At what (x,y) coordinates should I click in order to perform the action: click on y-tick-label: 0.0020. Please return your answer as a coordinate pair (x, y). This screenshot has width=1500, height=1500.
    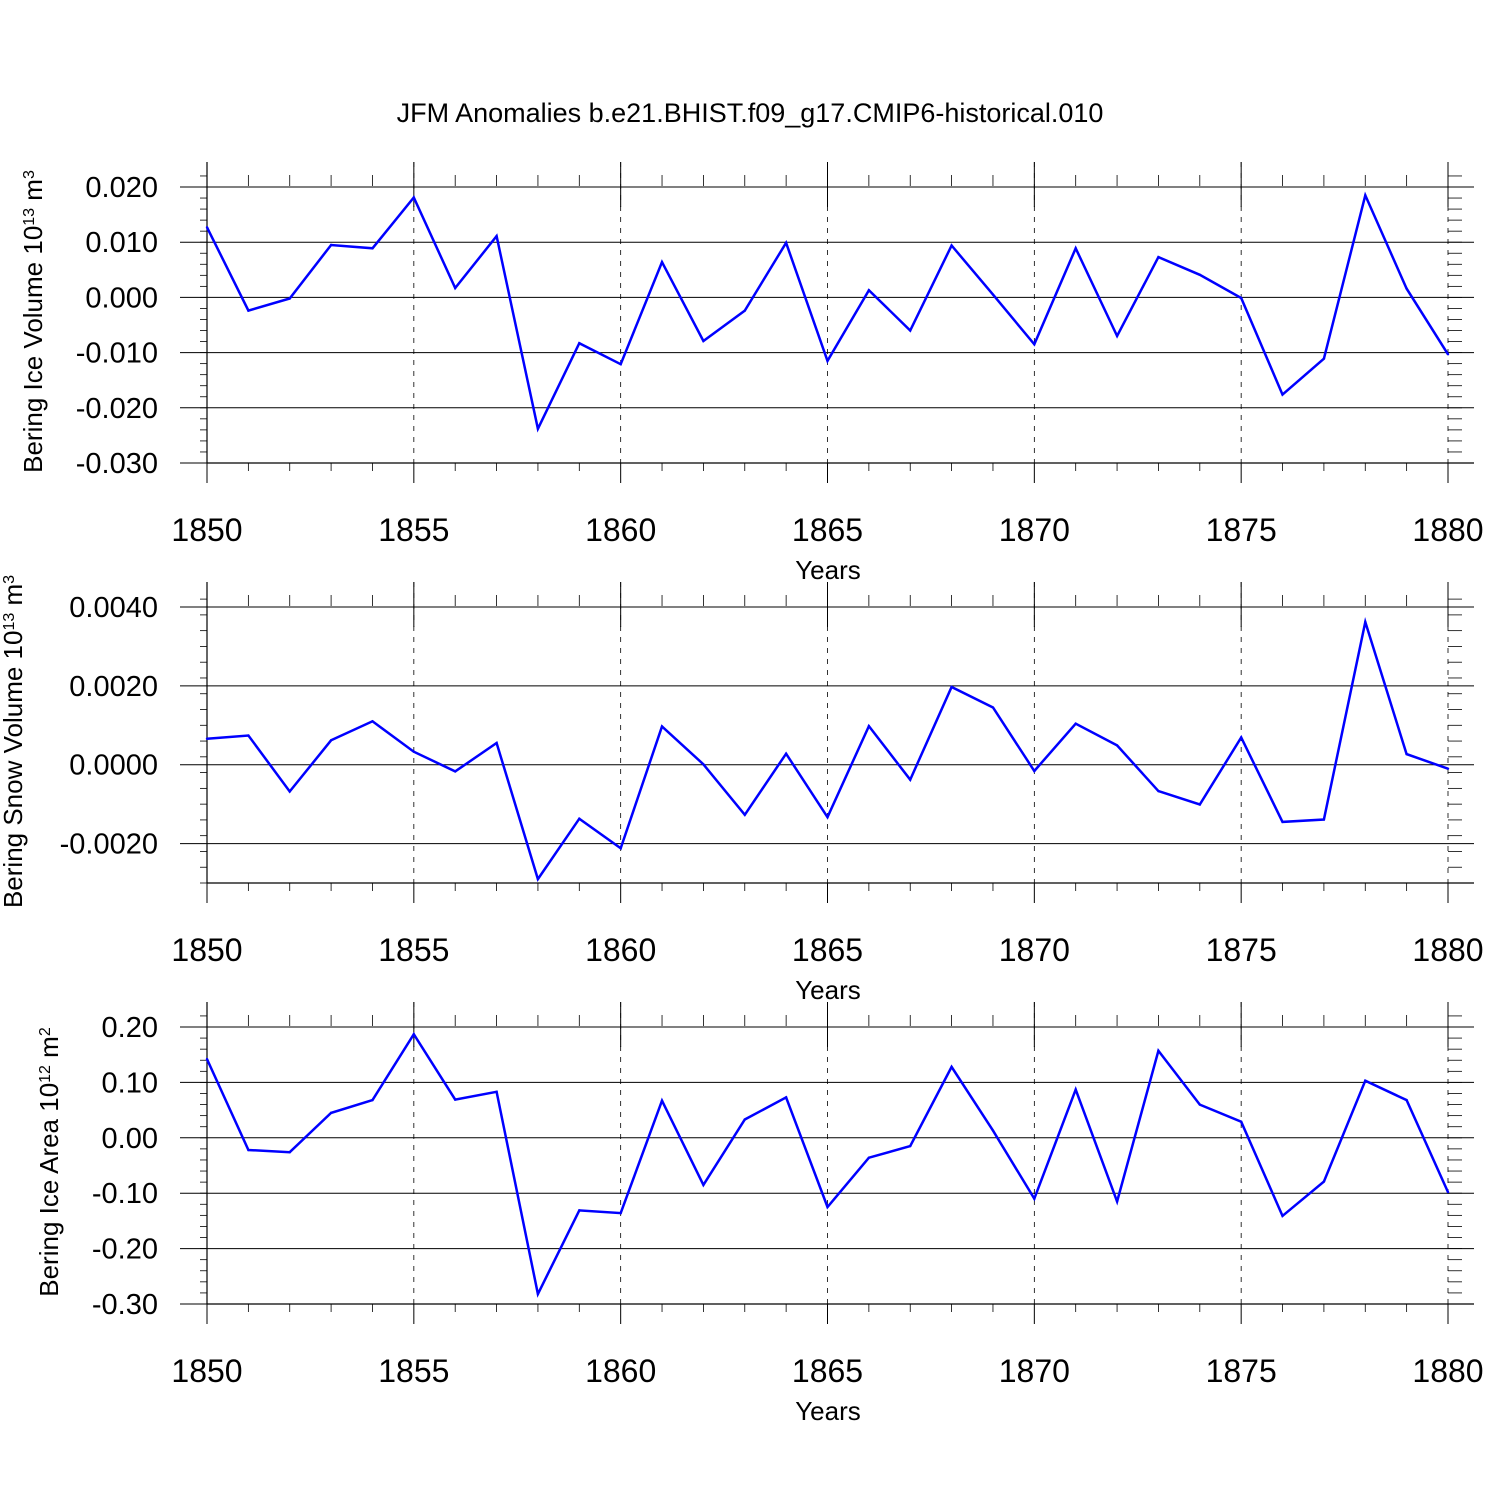
    Looking at the image, I should click on (113, 687).